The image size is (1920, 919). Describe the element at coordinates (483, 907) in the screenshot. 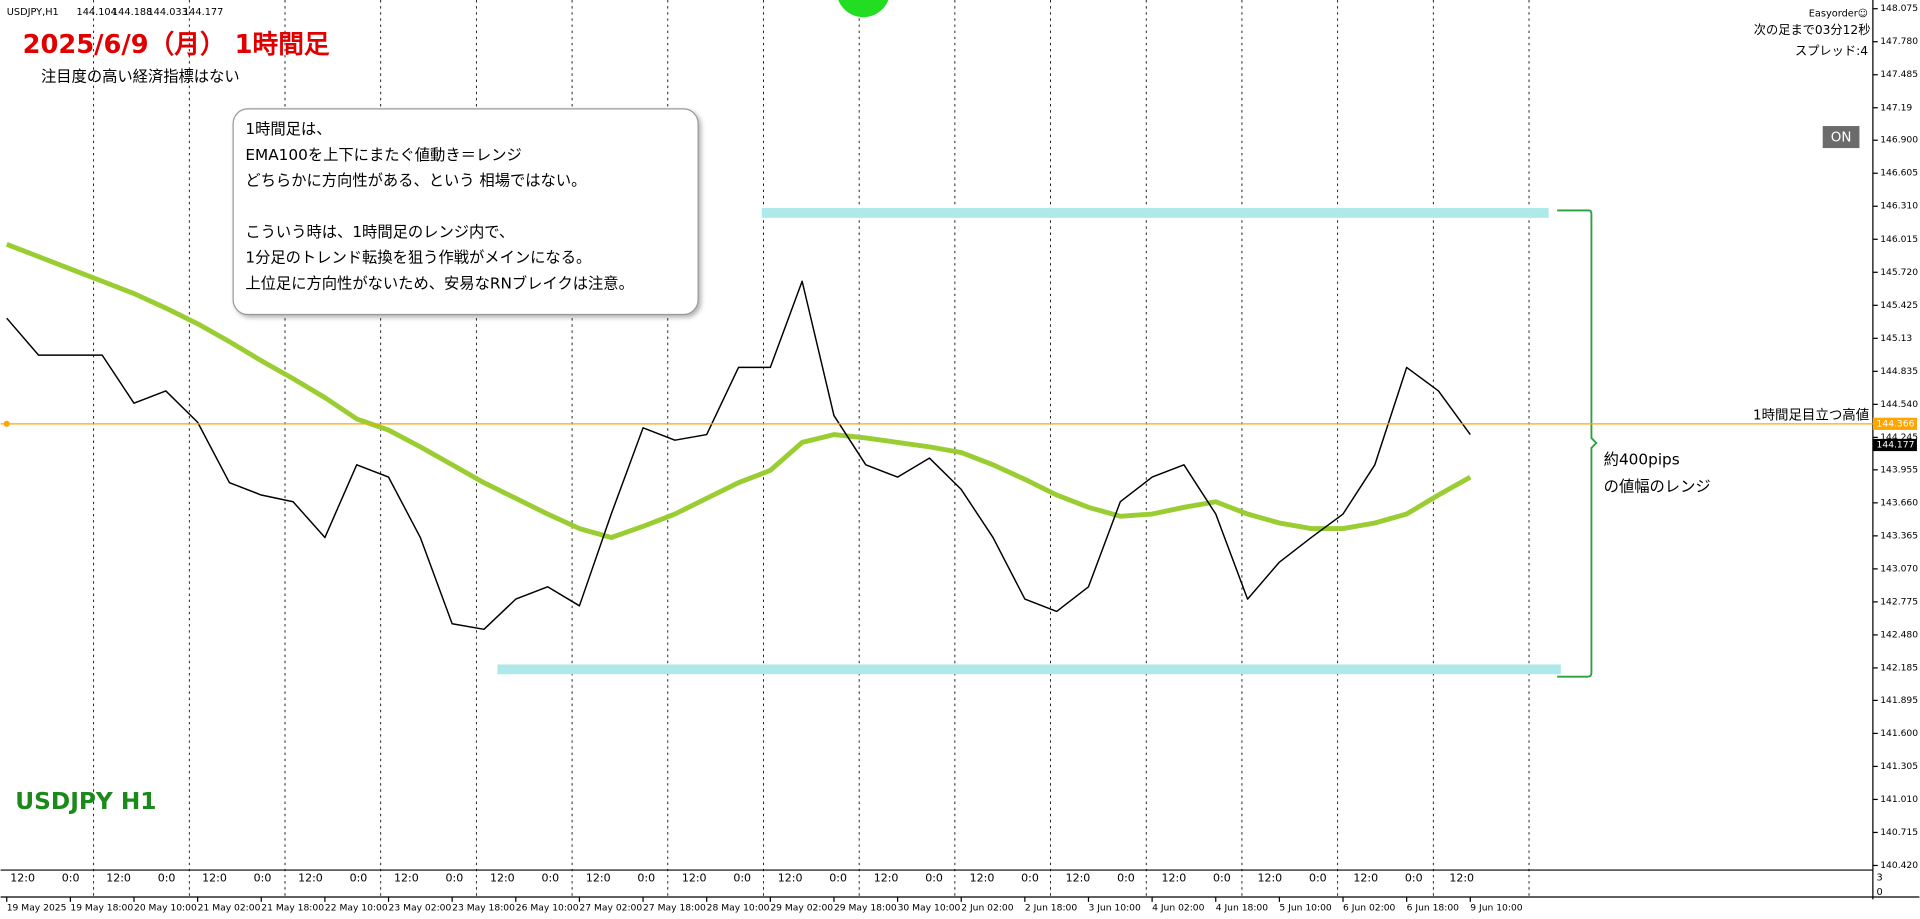

I see `x-tick-label: 23 May 18:00` at that location.